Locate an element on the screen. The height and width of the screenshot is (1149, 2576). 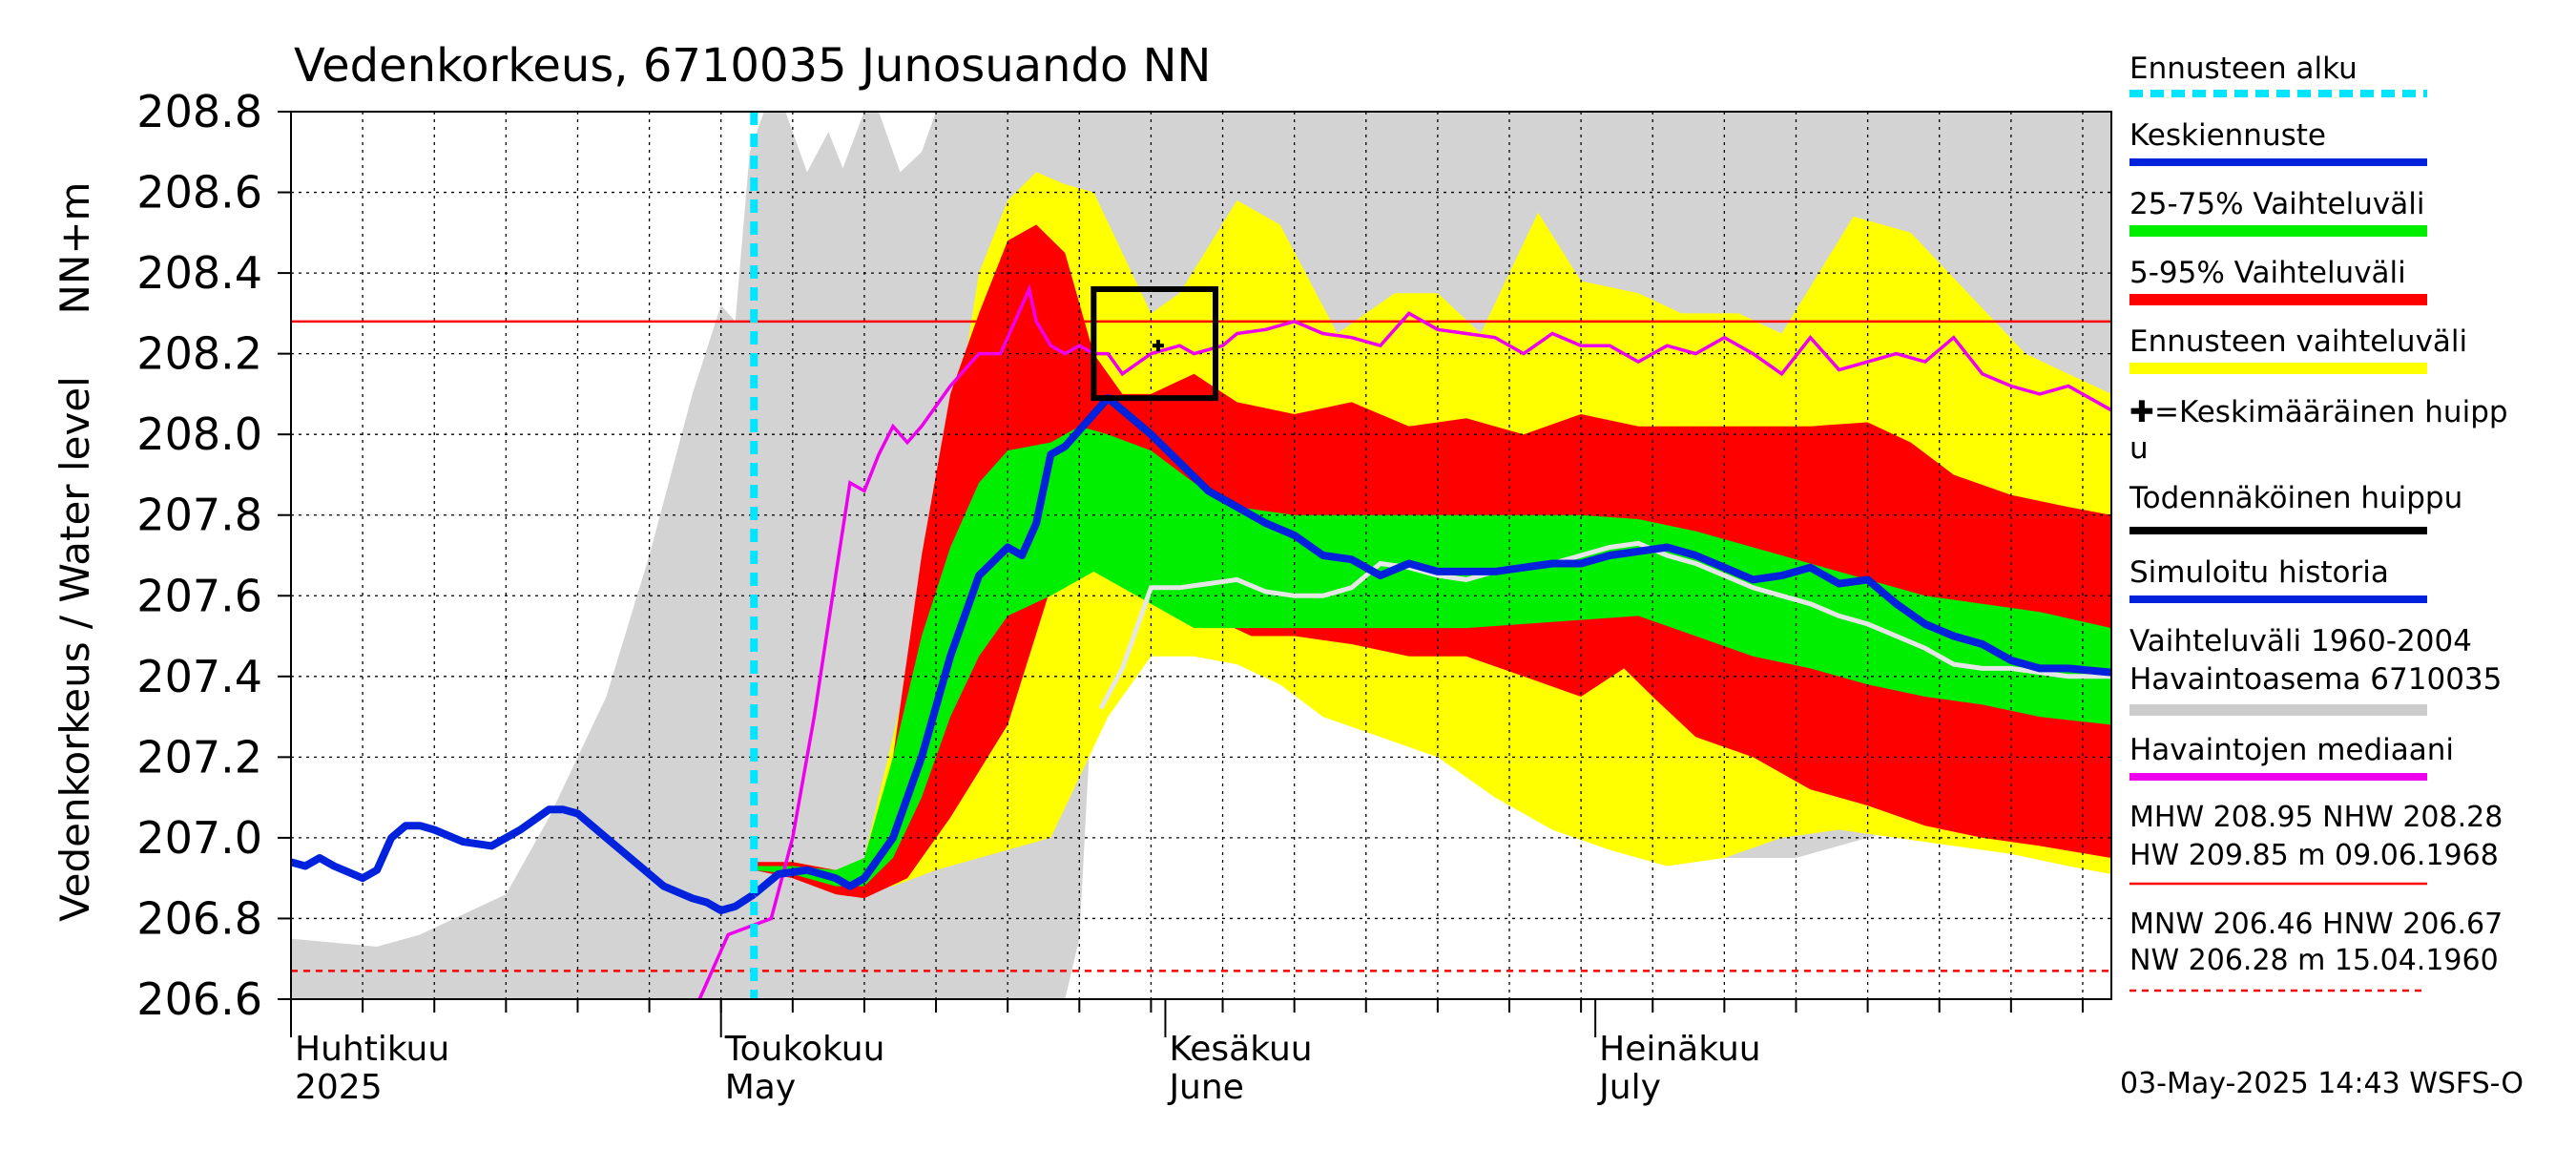
y-tick-label: 208.4 is located at coordinates (199, 273).